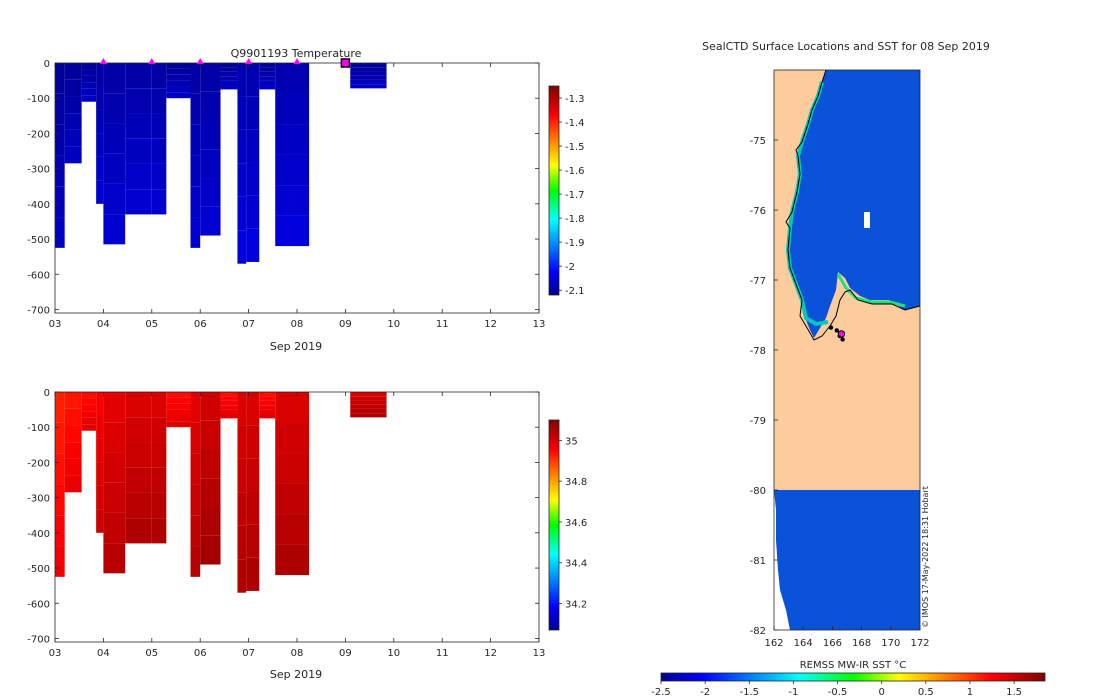  Describe the element at coordinates (575, 99) in the screenshot. I see `colorbar-tick-label: -1.3` at that location.